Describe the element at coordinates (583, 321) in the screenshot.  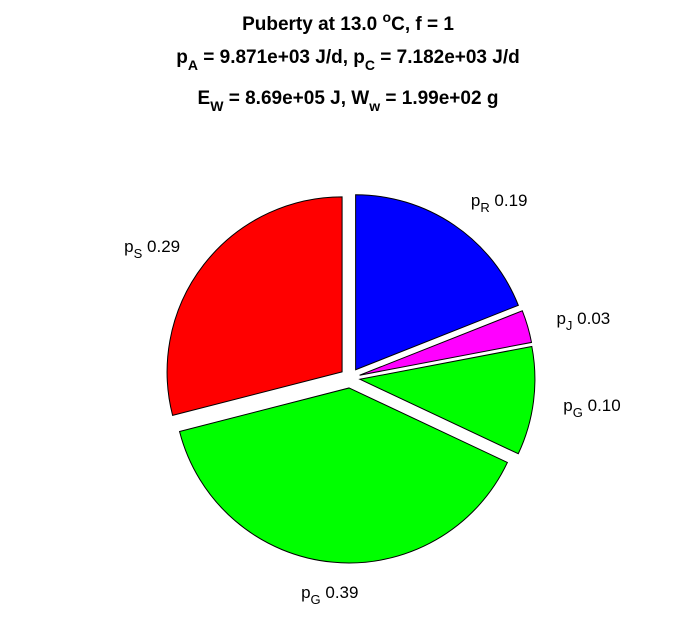
I see `slice-label-2: pJ 0.03` at that location.